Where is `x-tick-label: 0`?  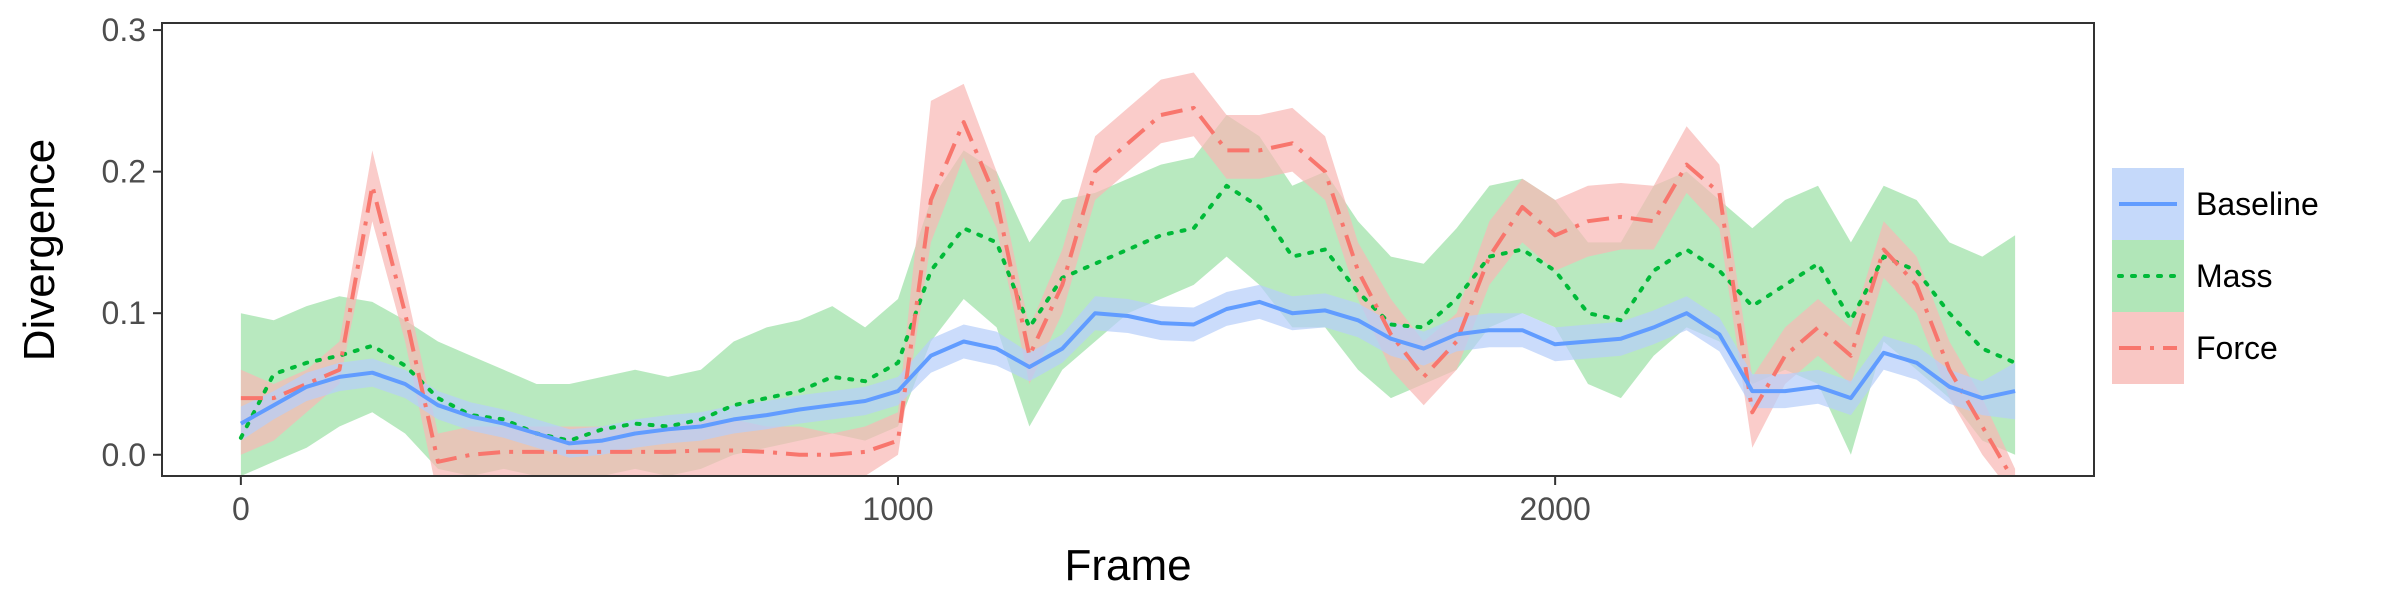 x-tick-label: 0 is located at coordinates (241, 509).